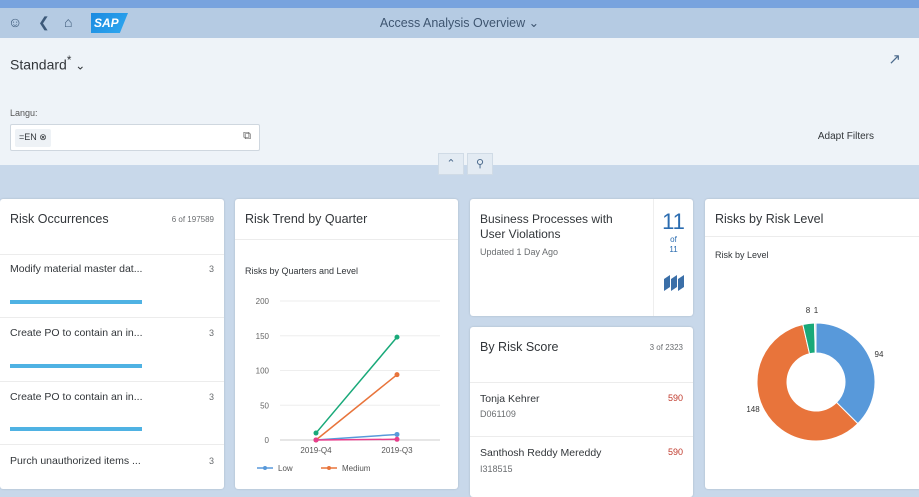 The image size is (919, 497). I want to click on process-icon, so click(673, 283).